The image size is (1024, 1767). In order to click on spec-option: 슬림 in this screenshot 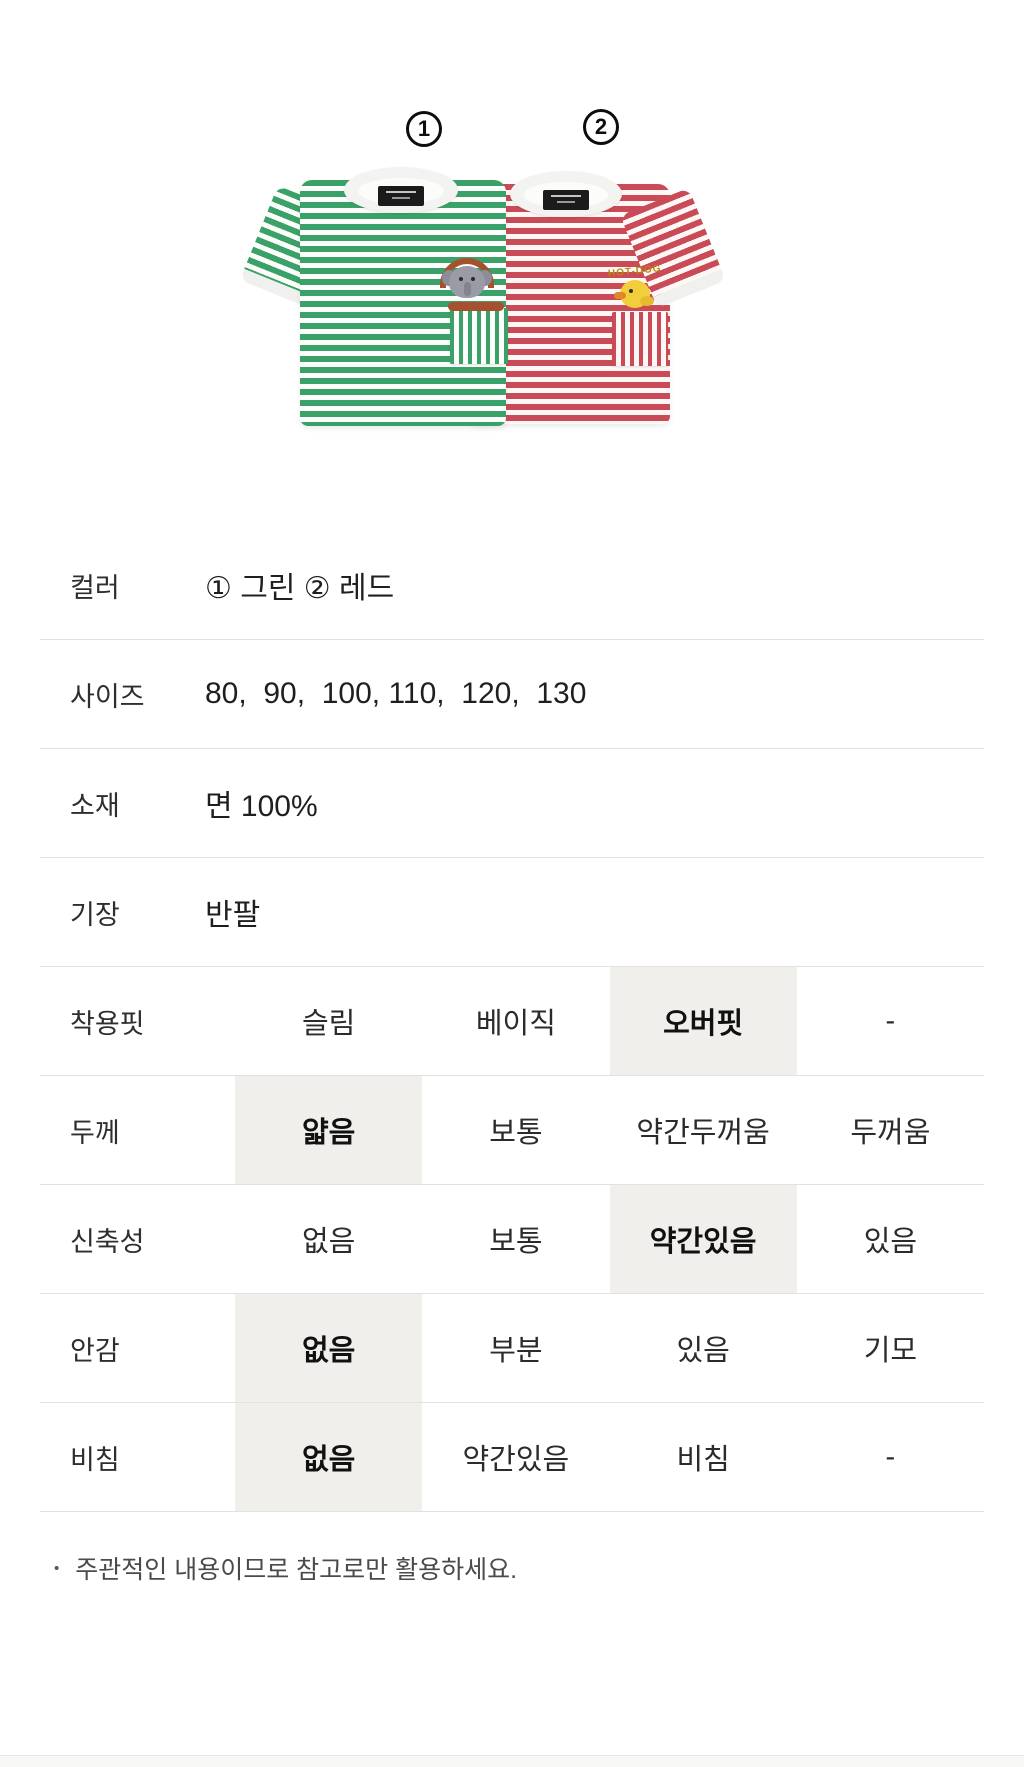, I will do `click(328, 1024)`.